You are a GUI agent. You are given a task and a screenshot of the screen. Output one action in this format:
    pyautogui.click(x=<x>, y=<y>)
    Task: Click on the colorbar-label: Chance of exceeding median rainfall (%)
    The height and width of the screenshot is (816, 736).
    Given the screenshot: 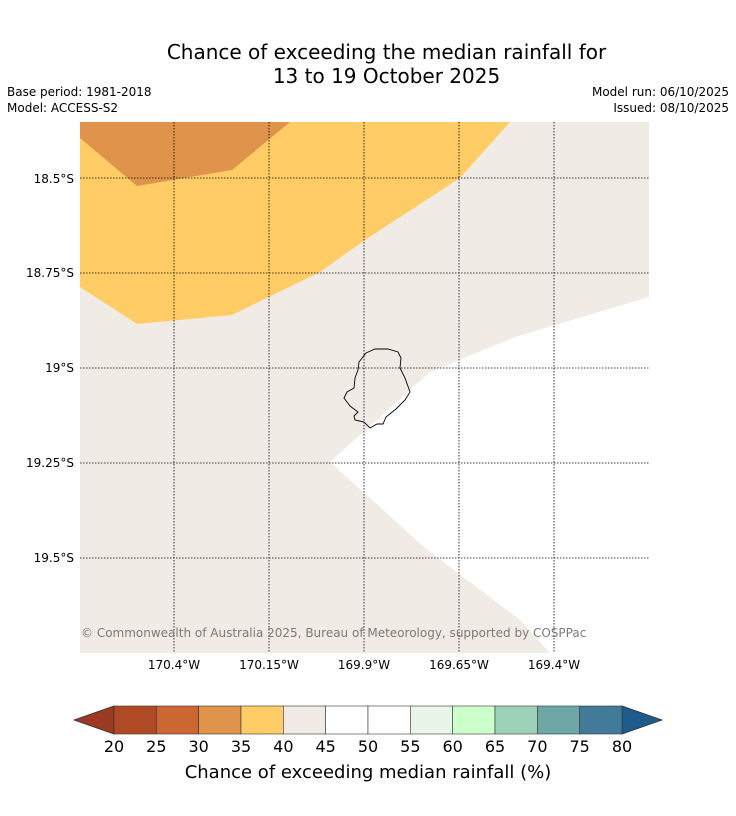 What is the action you would take?
    pyautogui.click(x=368, y=772)
    